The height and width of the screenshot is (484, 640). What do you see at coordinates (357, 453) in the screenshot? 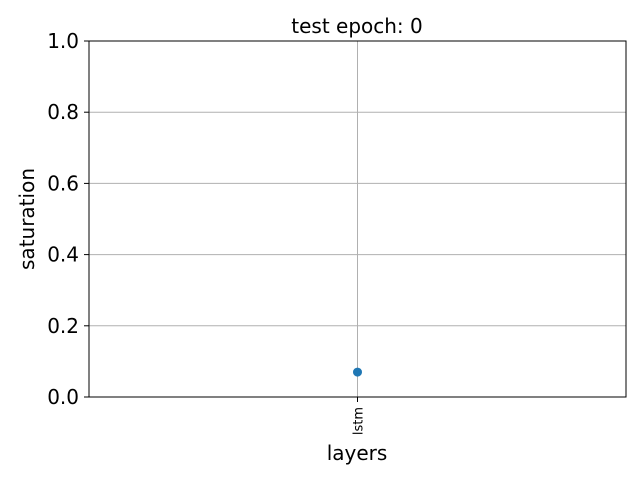
I see `x-axis-label: layers` at bounding box center [357, 453].